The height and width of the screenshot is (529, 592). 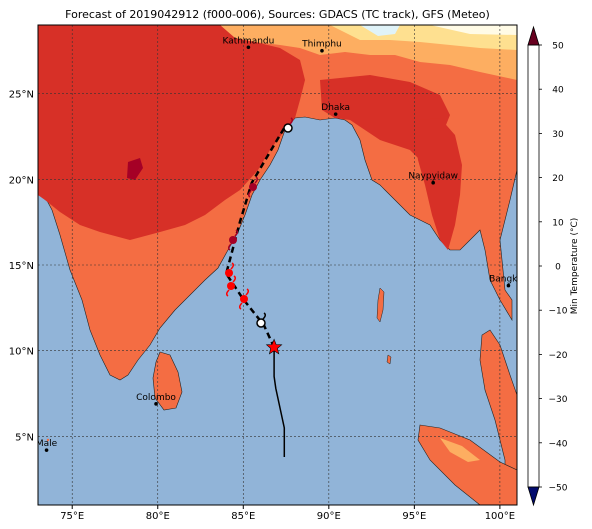 What do you see at coordinates (24, 437) in the screenshot?
I see `lat-tick-label: 5°N` at bounding box center [24, 437].